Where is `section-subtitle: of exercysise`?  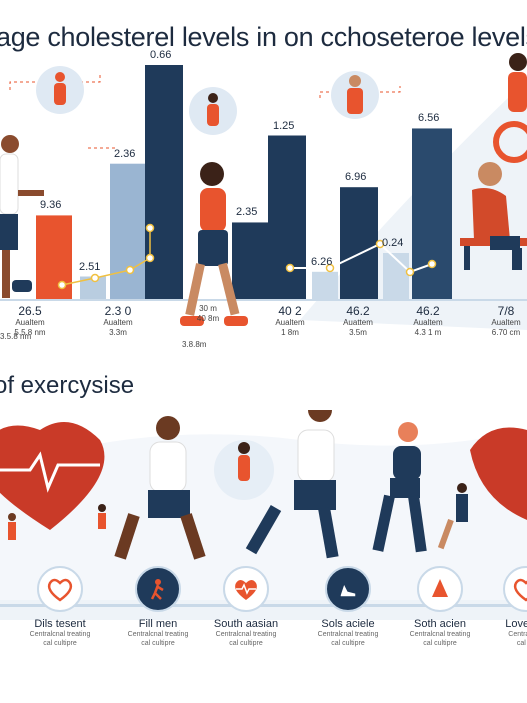
section-subtitle: of exercysise is located at coordinates (67, 385).